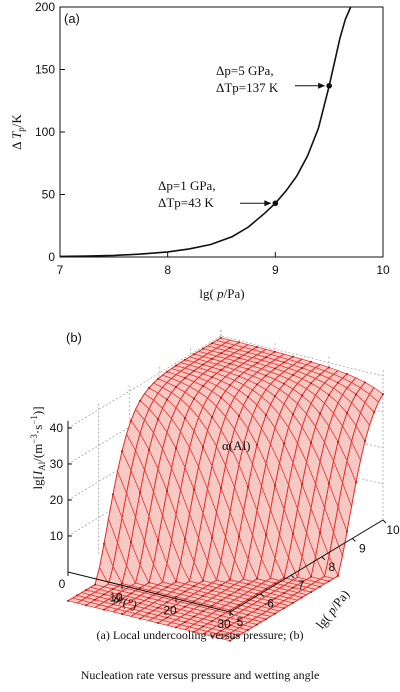 This screenshot has width=400, height=692. I want to click on p-tick-label: 8, so click(331, 567).